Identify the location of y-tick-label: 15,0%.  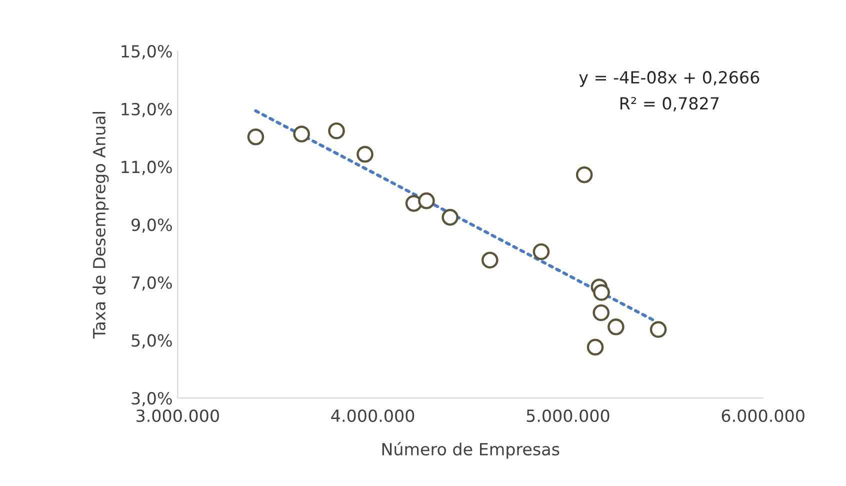
(147, 52).